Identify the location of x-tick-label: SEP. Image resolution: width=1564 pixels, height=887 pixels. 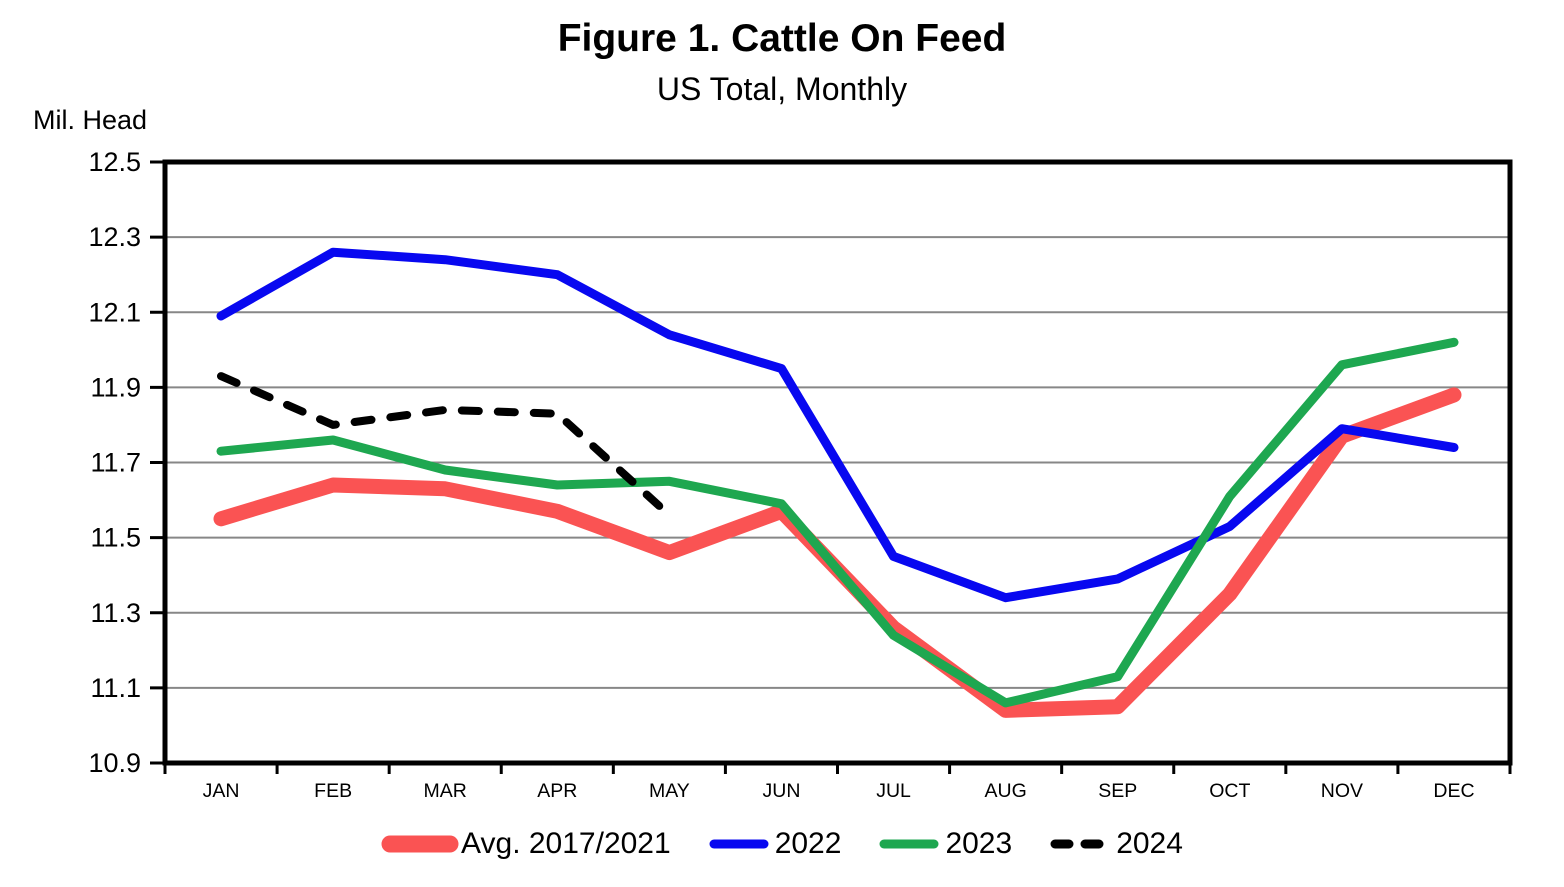
(1117, 791).